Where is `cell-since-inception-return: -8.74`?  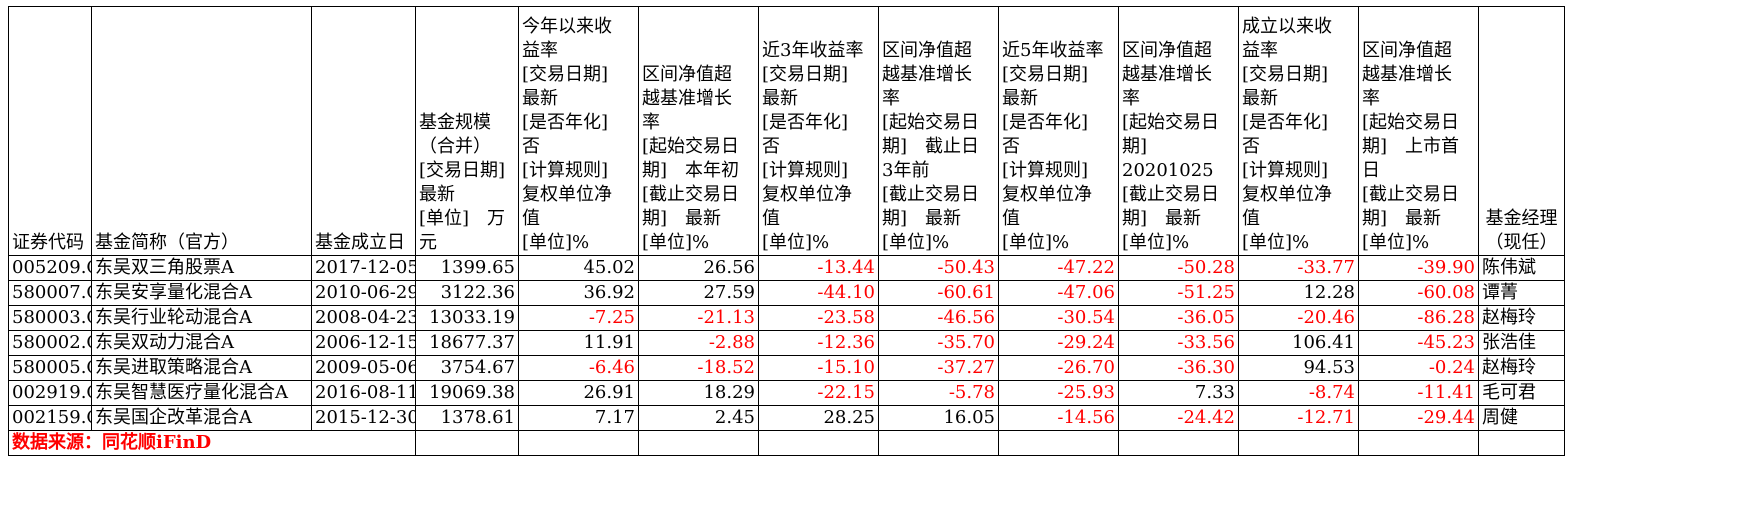 cell-since-inception-return: -8.74 is located at coordinates (1298, 393).